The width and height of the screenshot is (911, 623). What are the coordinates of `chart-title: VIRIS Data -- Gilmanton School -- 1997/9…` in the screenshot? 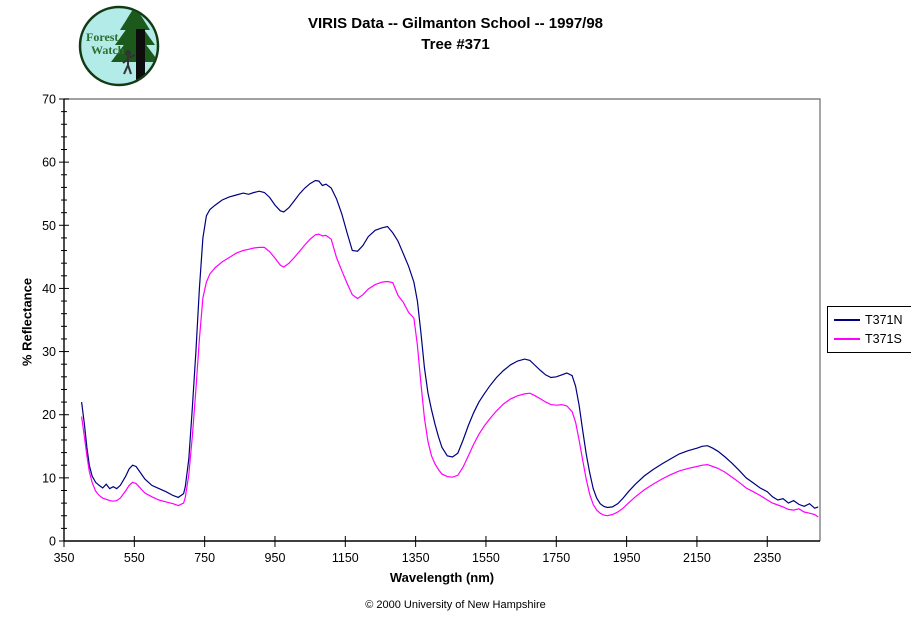 It's located at (455, 34).